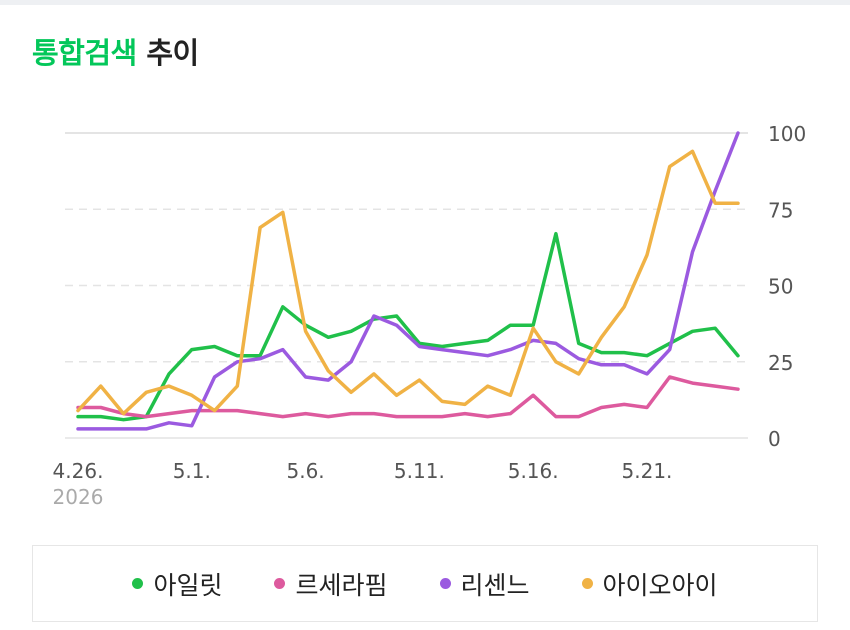 The width and height of the screenshot is (850, 630). What do you see at coordinates (192, 471) in the screenshot?
I see `x-tick-label: 5.1.` at bounding box center [192, 471].